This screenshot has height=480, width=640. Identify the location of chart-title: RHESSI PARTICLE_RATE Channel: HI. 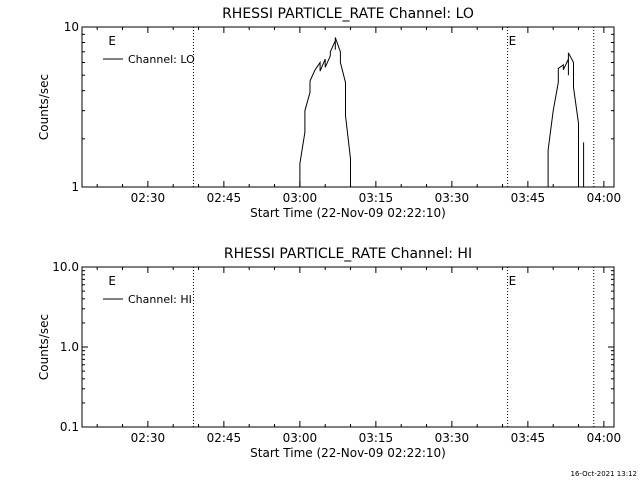
(348, 254).